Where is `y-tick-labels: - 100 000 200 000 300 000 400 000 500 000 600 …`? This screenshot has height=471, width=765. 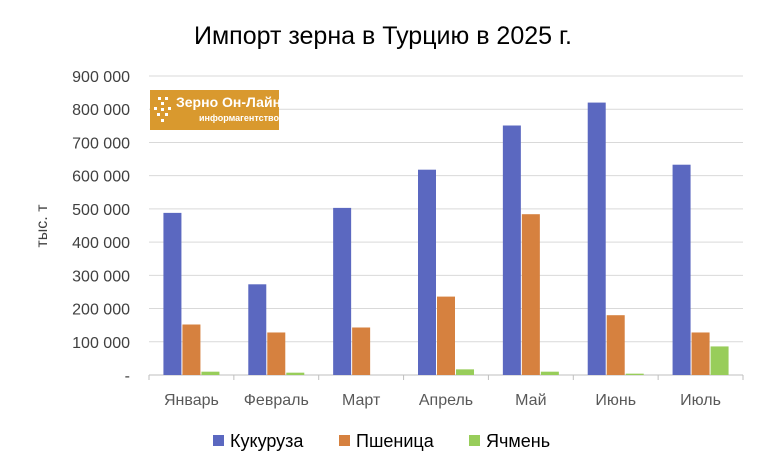 y-tick-labels: - 100 000 200 000 300 000 400 000 500 000 600 … is located at coordinates (101, 227).